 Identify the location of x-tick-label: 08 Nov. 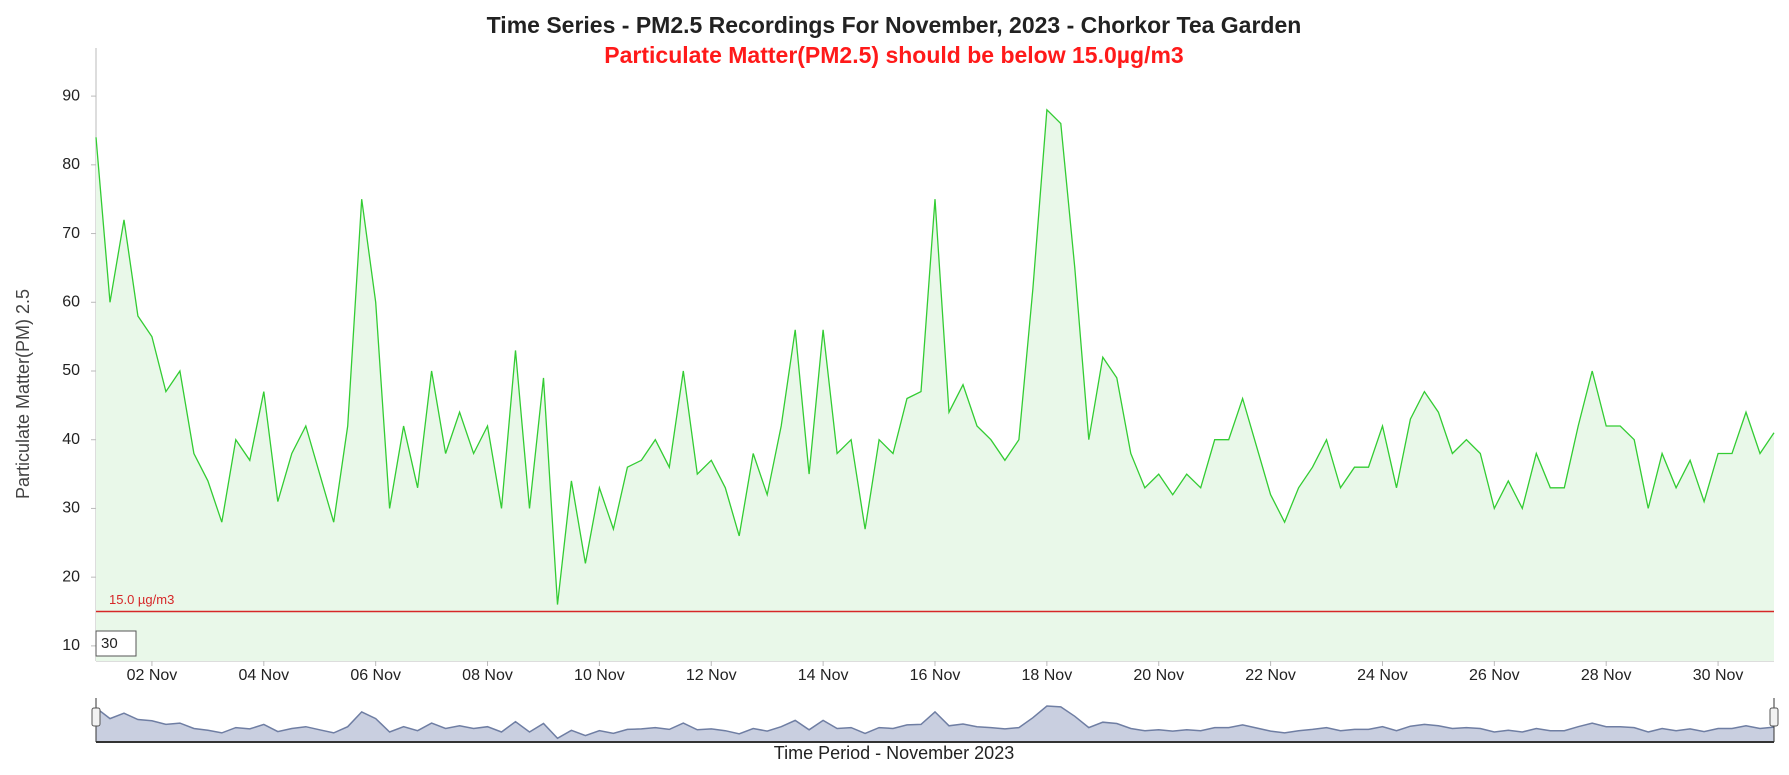
(487, 675).